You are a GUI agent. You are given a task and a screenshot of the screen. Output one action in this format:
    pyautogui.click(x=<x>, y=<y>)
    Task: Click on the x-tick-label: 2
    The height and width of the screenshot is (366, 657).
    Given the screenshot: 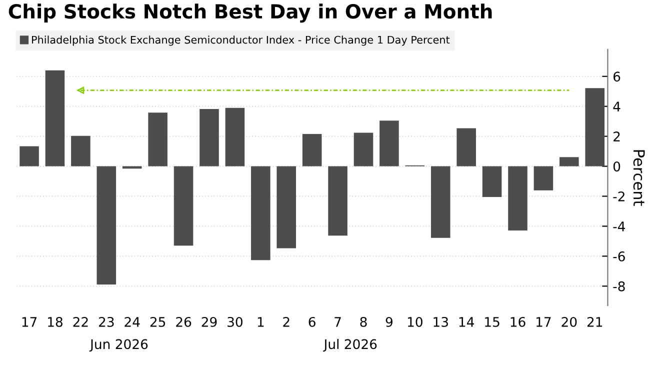 What is the action you would take?
    pyautogui.click(x=286, y=321)
    